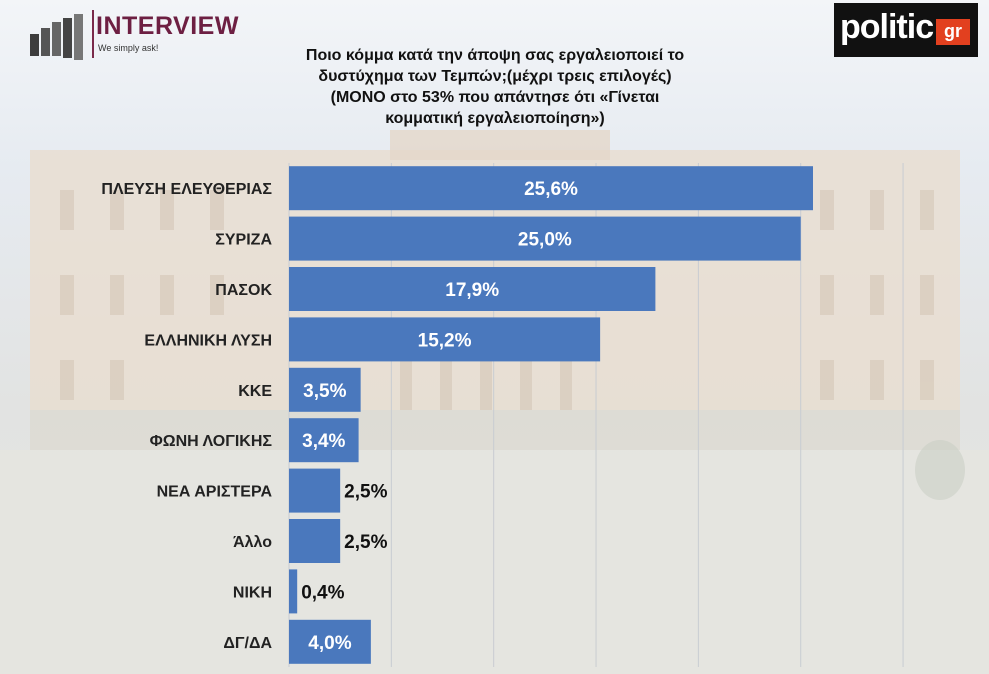 This screenshot has width=989, height=674. I want to click on value-label: 4,0%, so click(329, 643).